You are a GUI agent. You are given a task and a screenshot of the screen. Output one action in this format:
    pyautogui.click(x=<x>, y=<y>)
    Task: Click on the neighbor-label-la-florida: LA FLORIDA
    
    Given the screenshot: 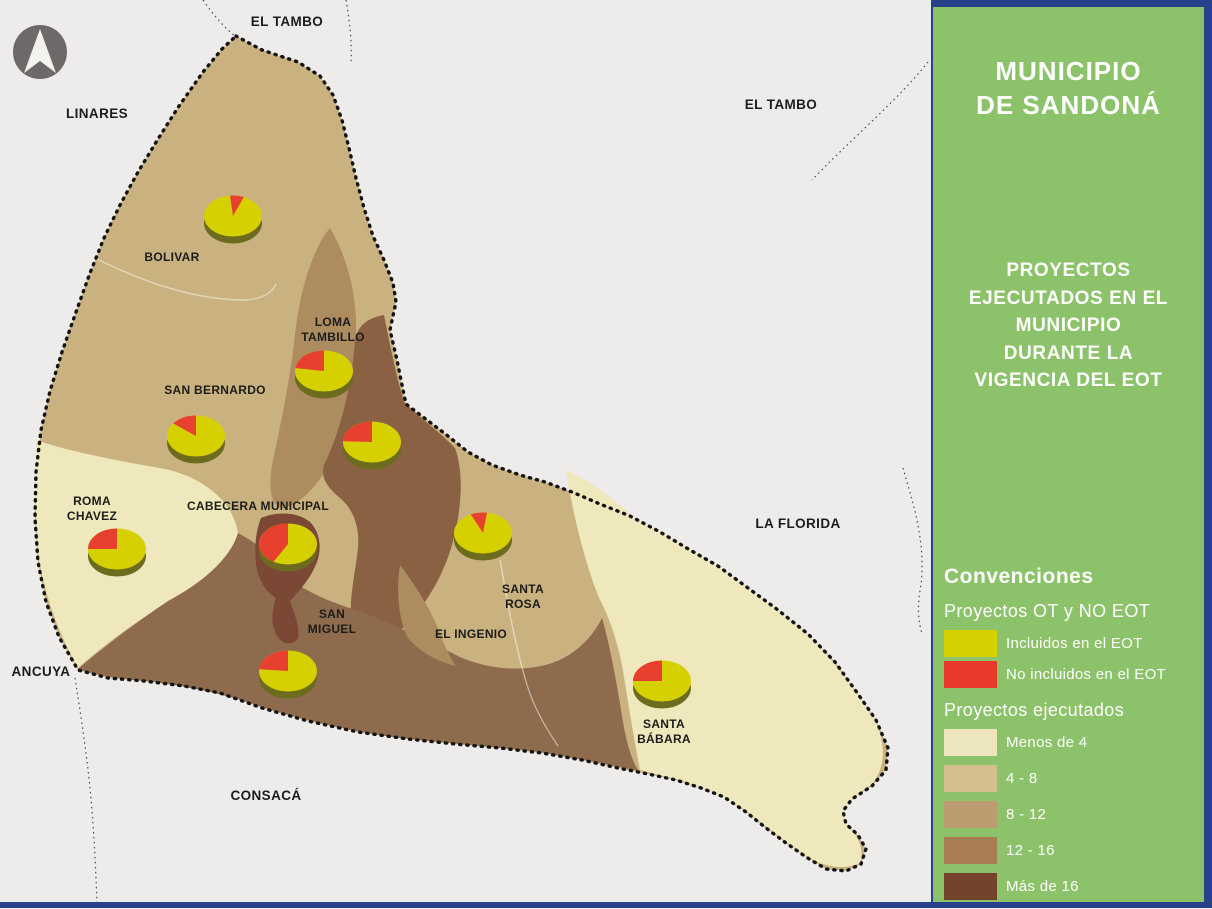 What is the action you would take?
    pyautogui.click(x=797, y=523)
    